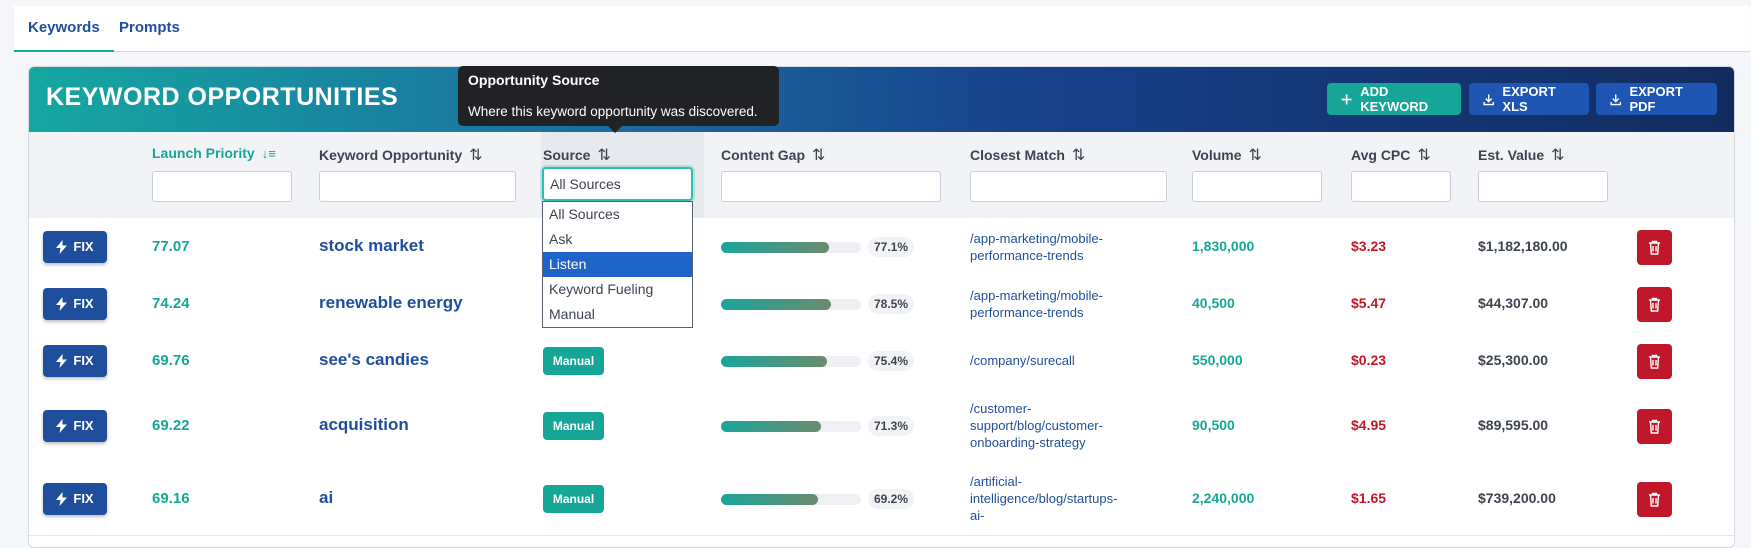  Describe the element at coordinates (1513, 424) in the screenshot. I see `est-value-value: $89,595.00` at that location.